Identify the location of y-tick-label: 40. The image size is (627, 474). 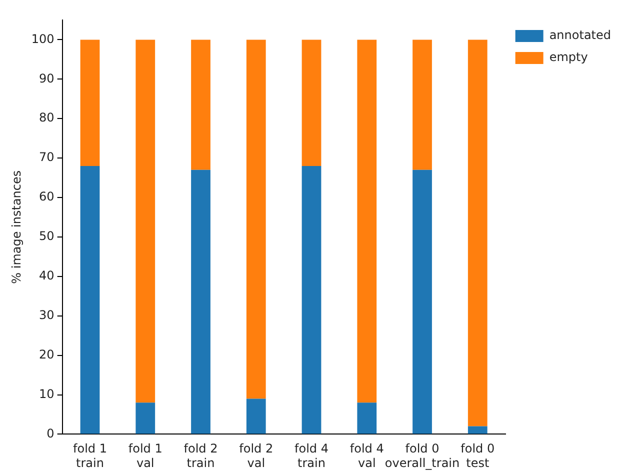
(46, 275).